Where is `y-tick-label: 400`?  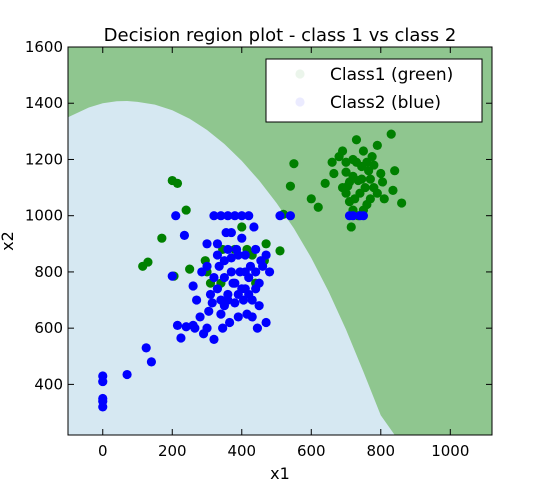
y-tick-label: 400 is located at coordinates (48, 384).